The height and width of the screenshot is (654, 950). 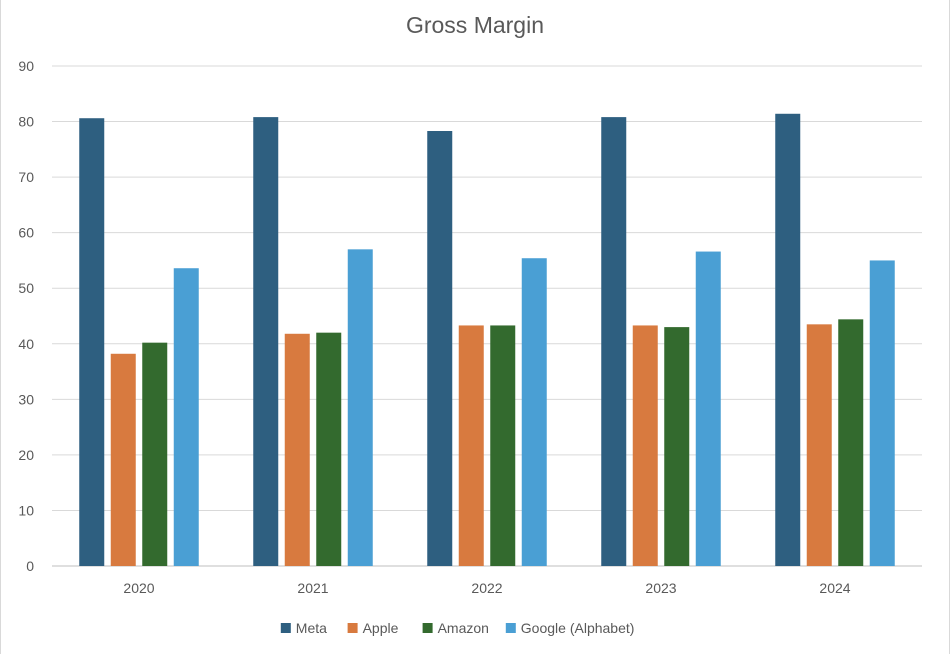 I want to click on legend-label: Google (Alphabet), so click(x=578, y=628).